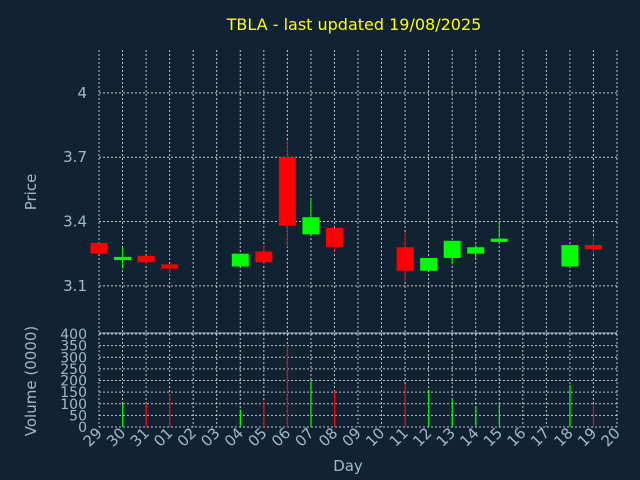 Image resolution: width=640 pixels, height=480 pixels. What do you see at coordinates (75, 222) in the screenshot?
I see `price-tick-label: 3.4` at bounding box center [75, 222].